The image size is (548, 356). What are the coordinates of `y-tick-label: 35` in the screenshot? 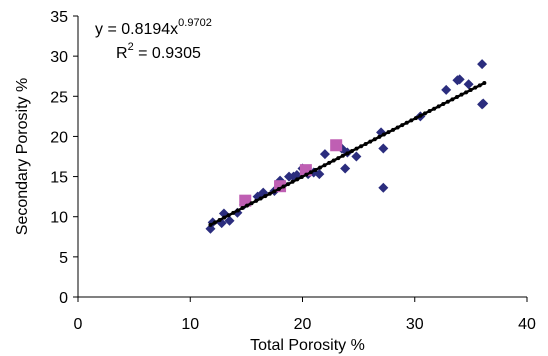 It's located at (59, 17).